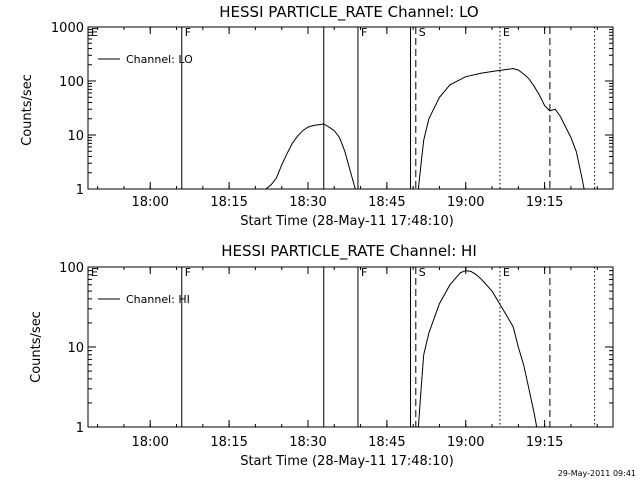  I want to click on legend-label: Channel: LO, so click(159, 59).